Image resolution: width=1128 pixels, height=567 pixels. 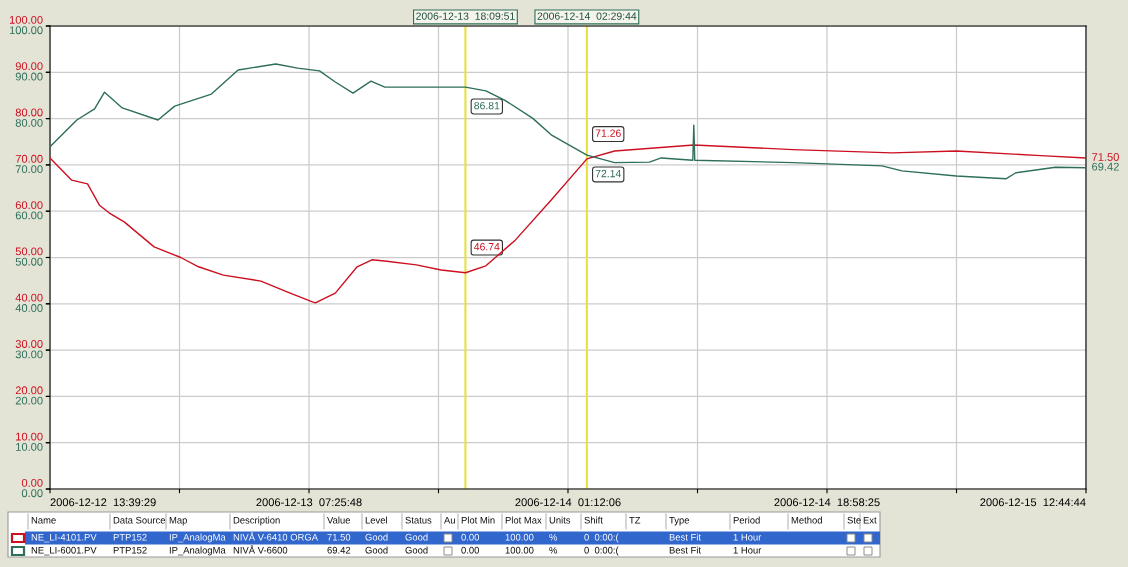 What do you see at coordinates (487, 105) in the screenshot?
I see `annotation: 86.81` at bounding box center [487, 105].